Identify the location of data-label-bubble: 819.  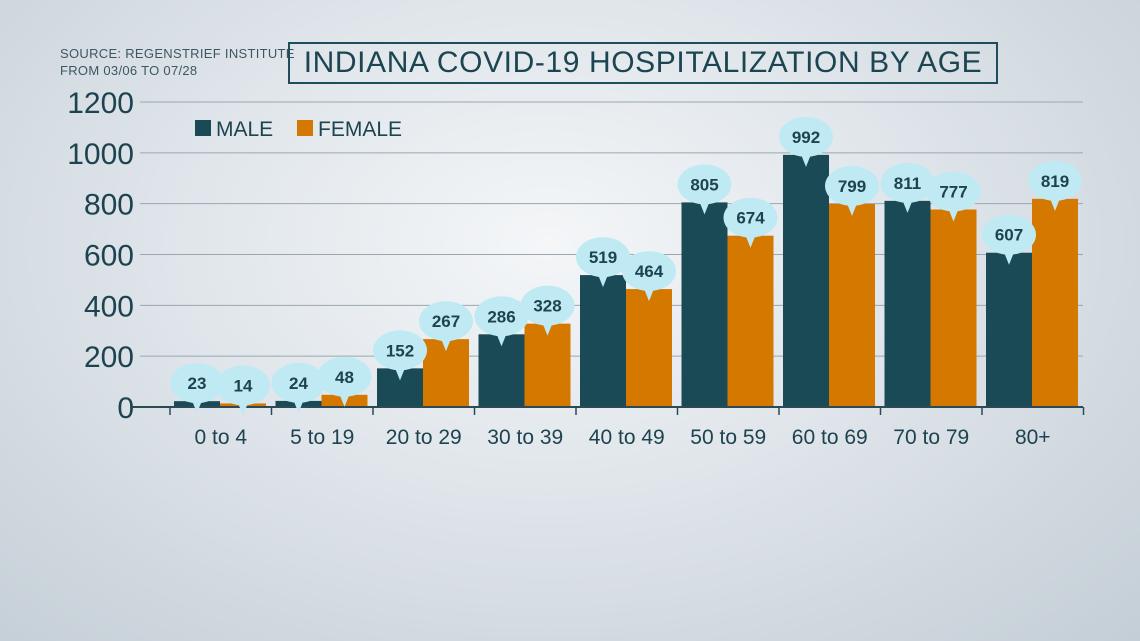
(1055, 185).